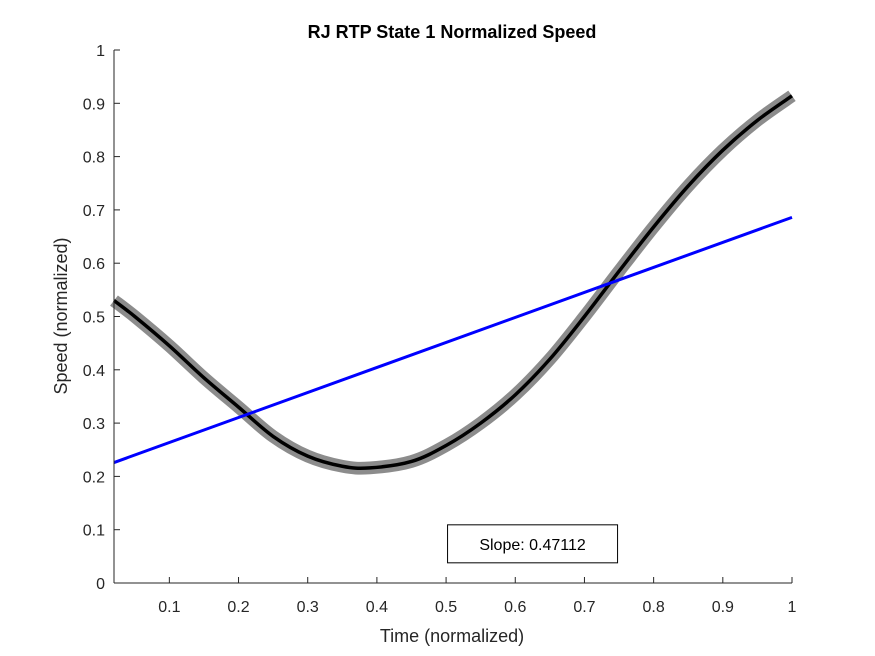 The width and height of the screenshot is (875, 656). What do you see at coordinates (452, 636) in the screenshot?
I see `x-axis-label: Time (normalized)` at bounding box center [452, 636].